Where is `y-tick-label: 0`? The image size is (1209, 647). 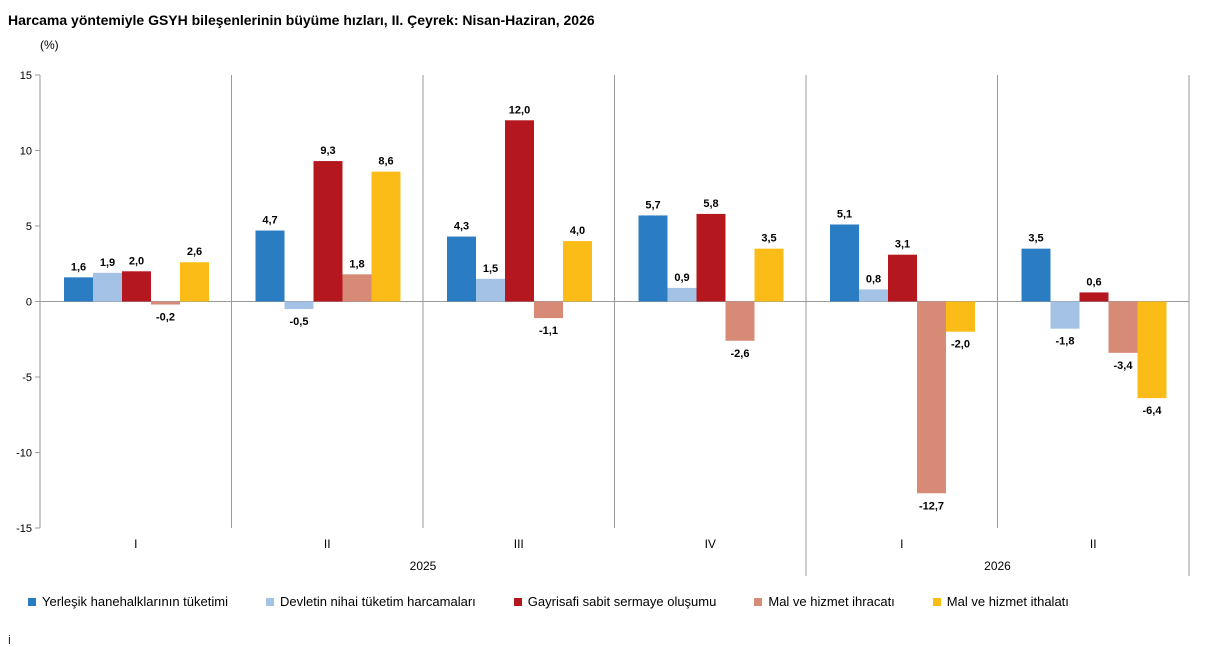 y-tick-label: 0 is located at coordinates (29, 303).